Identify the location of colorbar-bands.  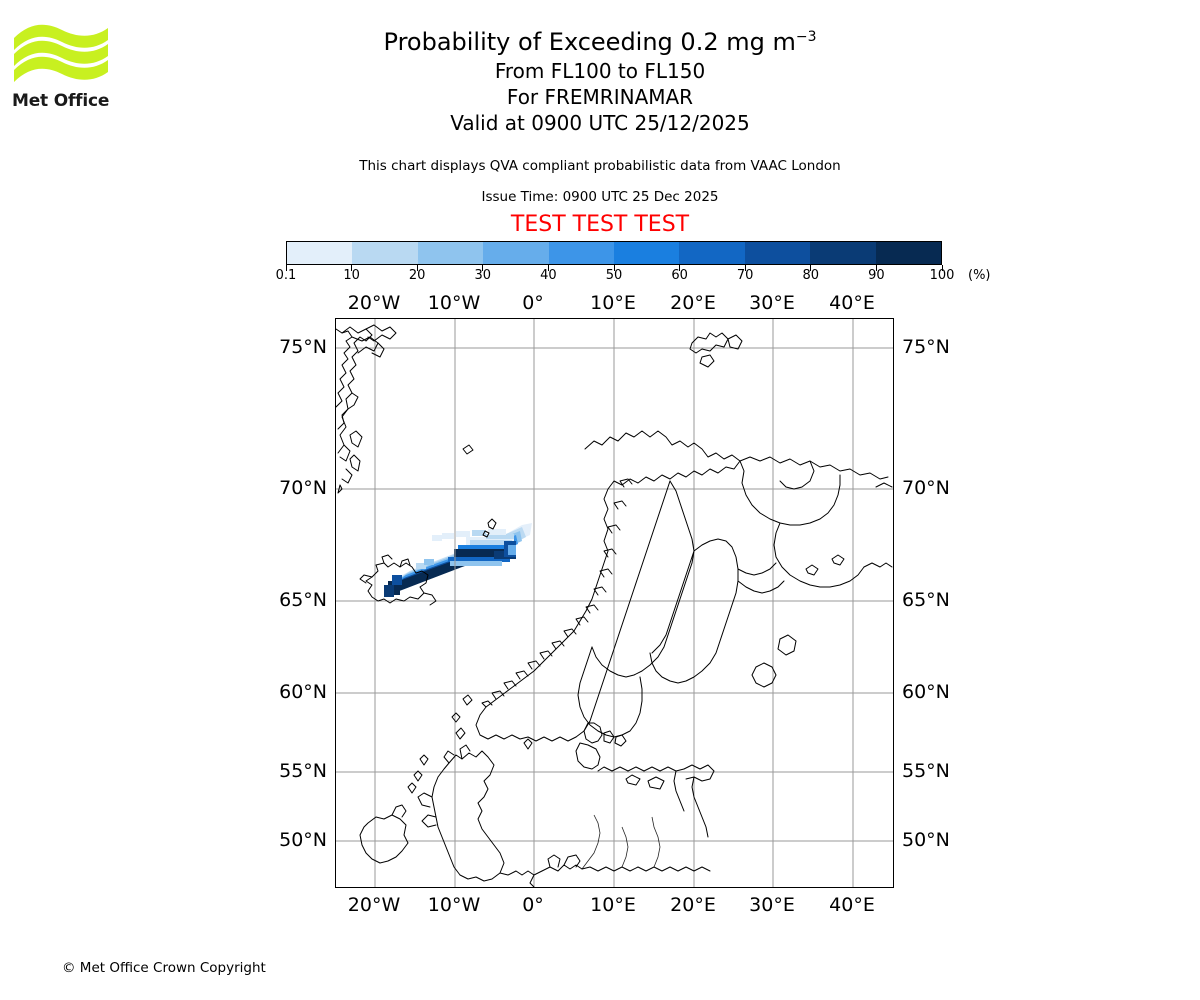
(614, 253).